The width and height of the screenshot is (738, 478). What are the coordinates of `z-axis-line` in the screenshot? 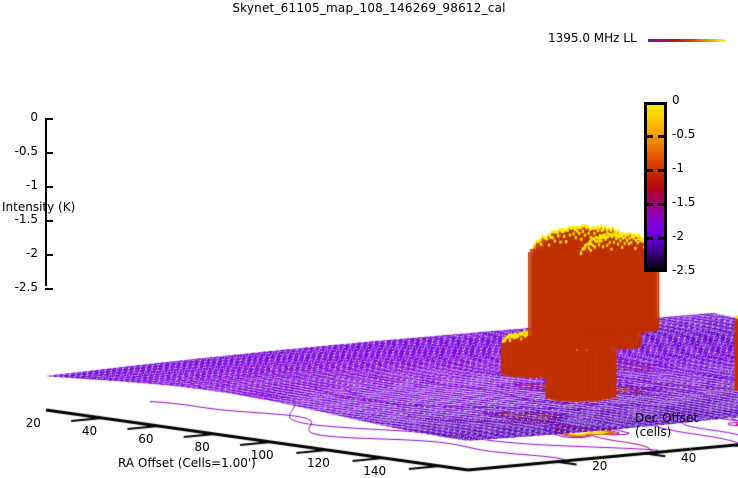 It's located at (46, 202).